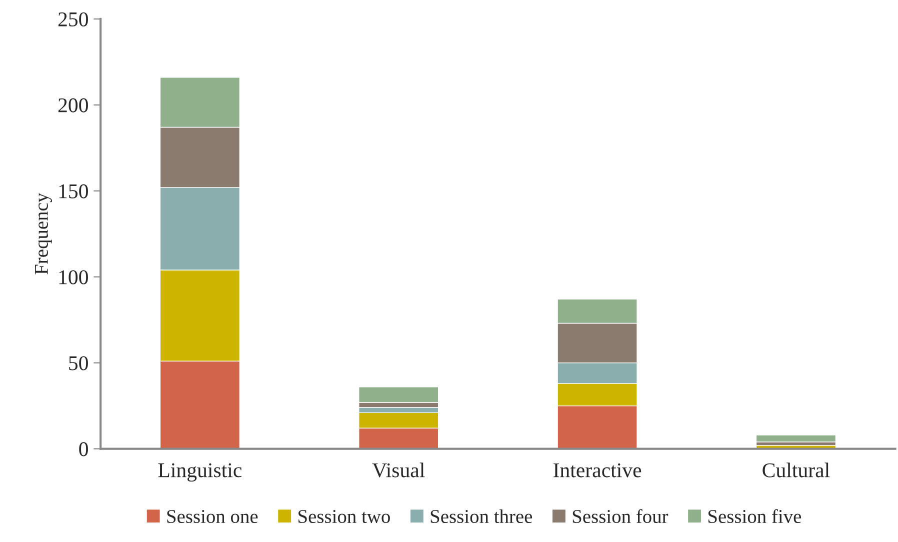 The image size is (898, 542). I want to click on legend-label: Session four, so click(620, 516).